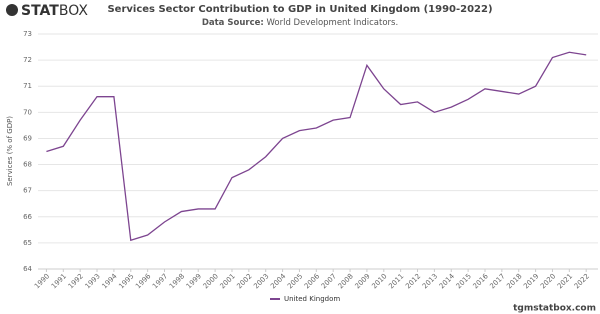 The height and width of the screenshot is (314, 600). What do you see at coordinates (464, 281) in the screenshot?
I see `x-tick-label: 2015` at bounding box center [464, 281].